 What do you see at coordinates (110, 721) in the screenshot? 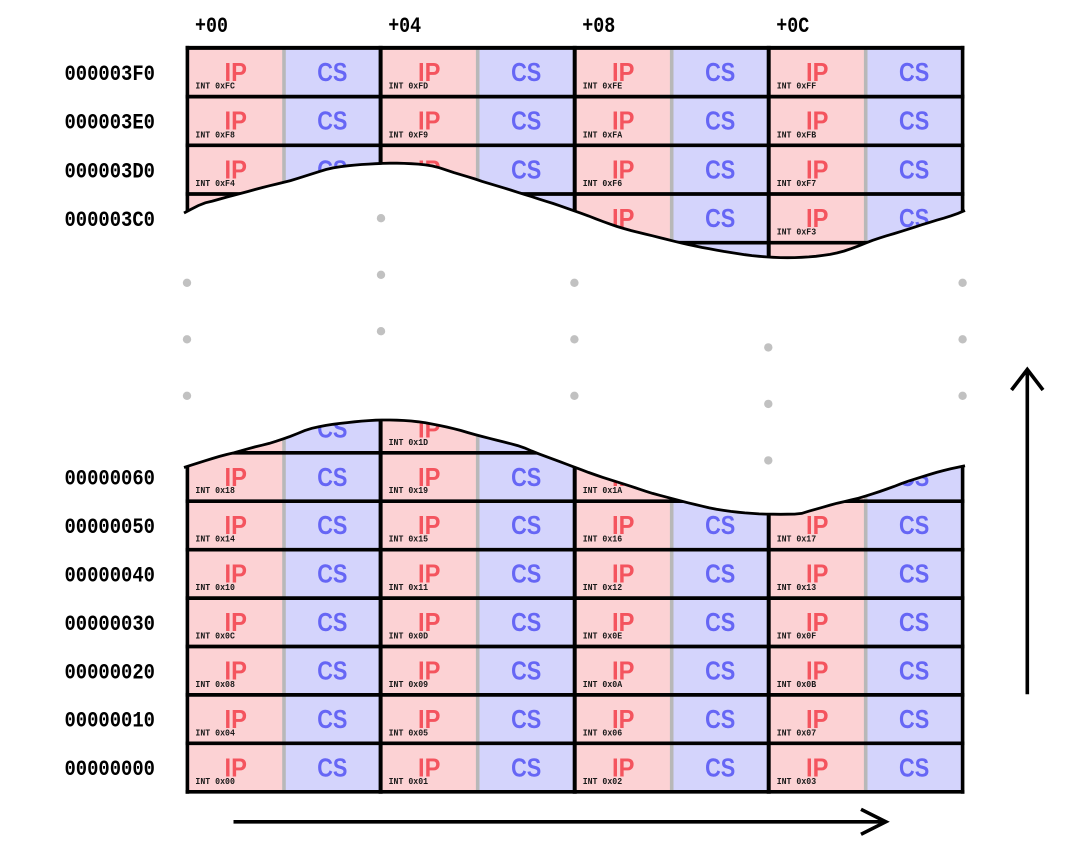
I see `svg-text: 00000010` at bounding box center [110, 721].